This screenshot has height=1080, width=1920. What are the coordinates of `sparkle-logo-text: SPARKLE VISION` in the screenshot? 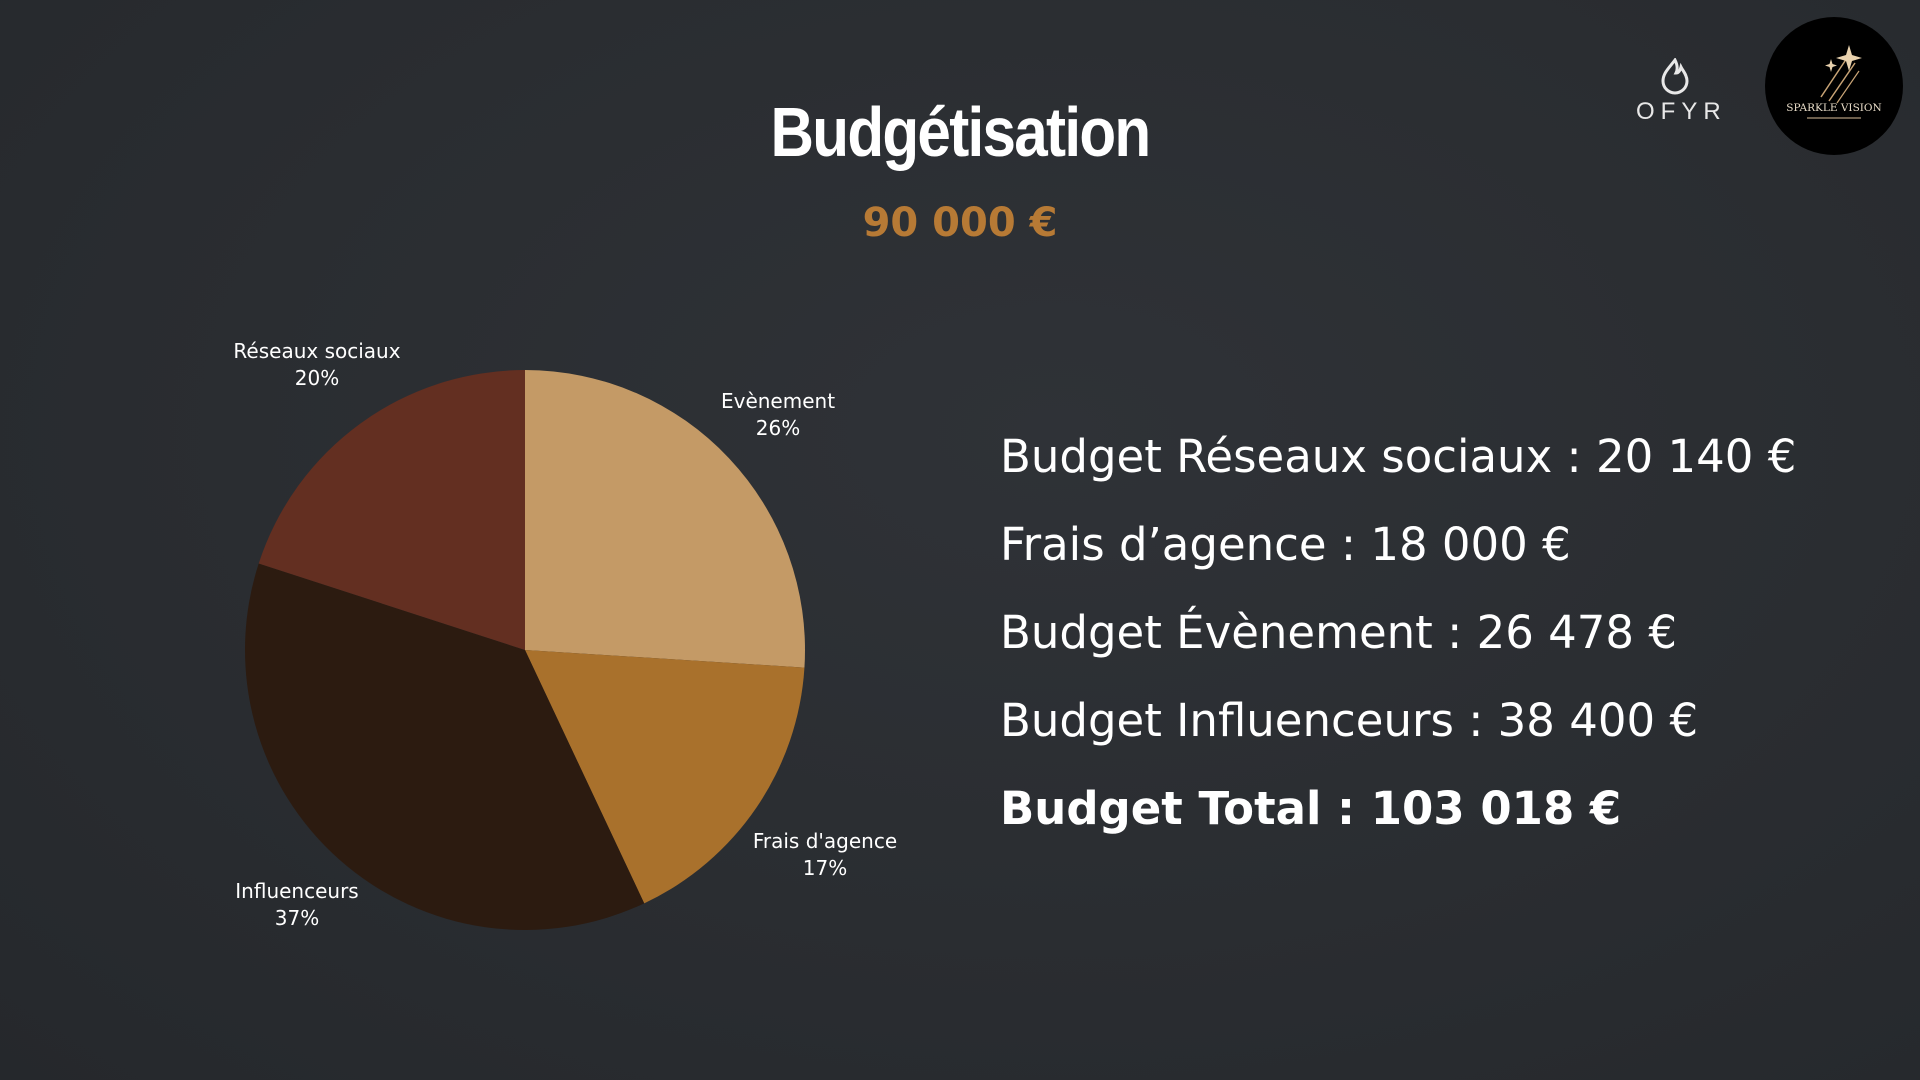 It's located at (1833, 108).